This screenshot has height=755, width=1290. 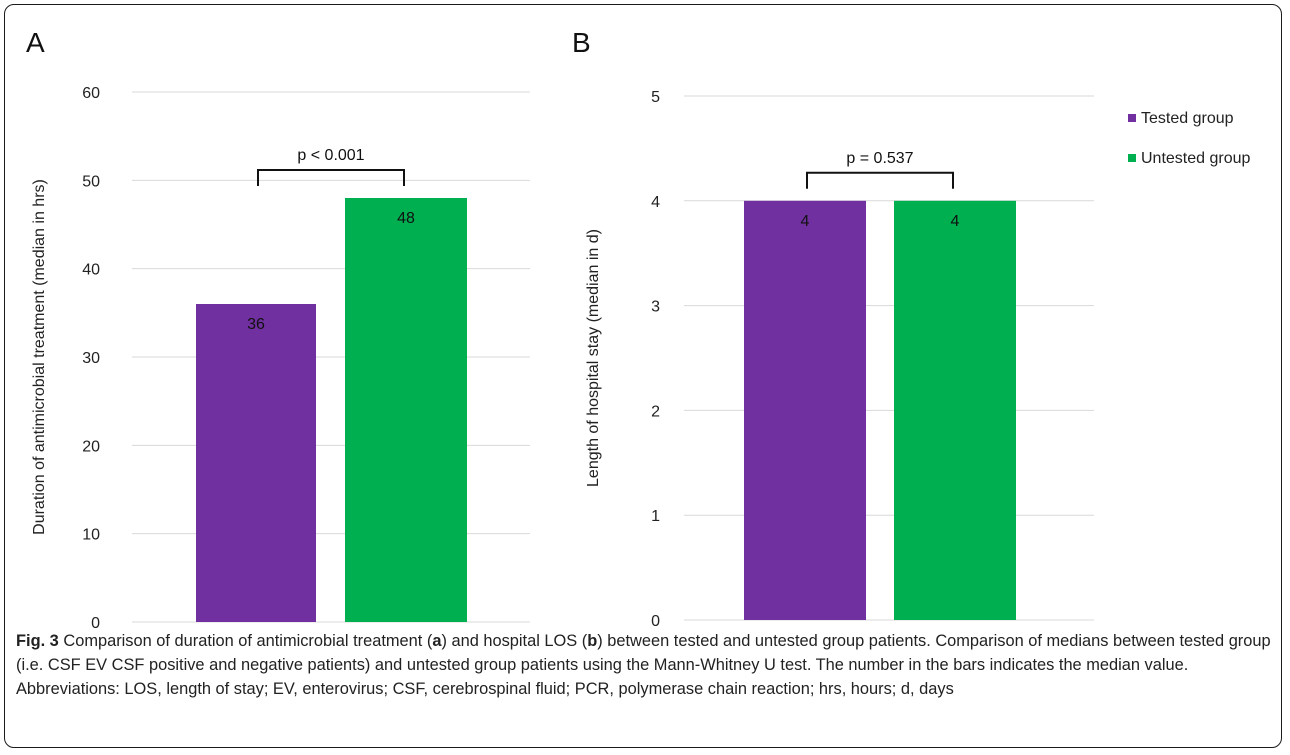 What do you see at coordinates (1132, 158) in the screenshot?
I see `legend-swatch-untested` at bounding box center [1132, 158].